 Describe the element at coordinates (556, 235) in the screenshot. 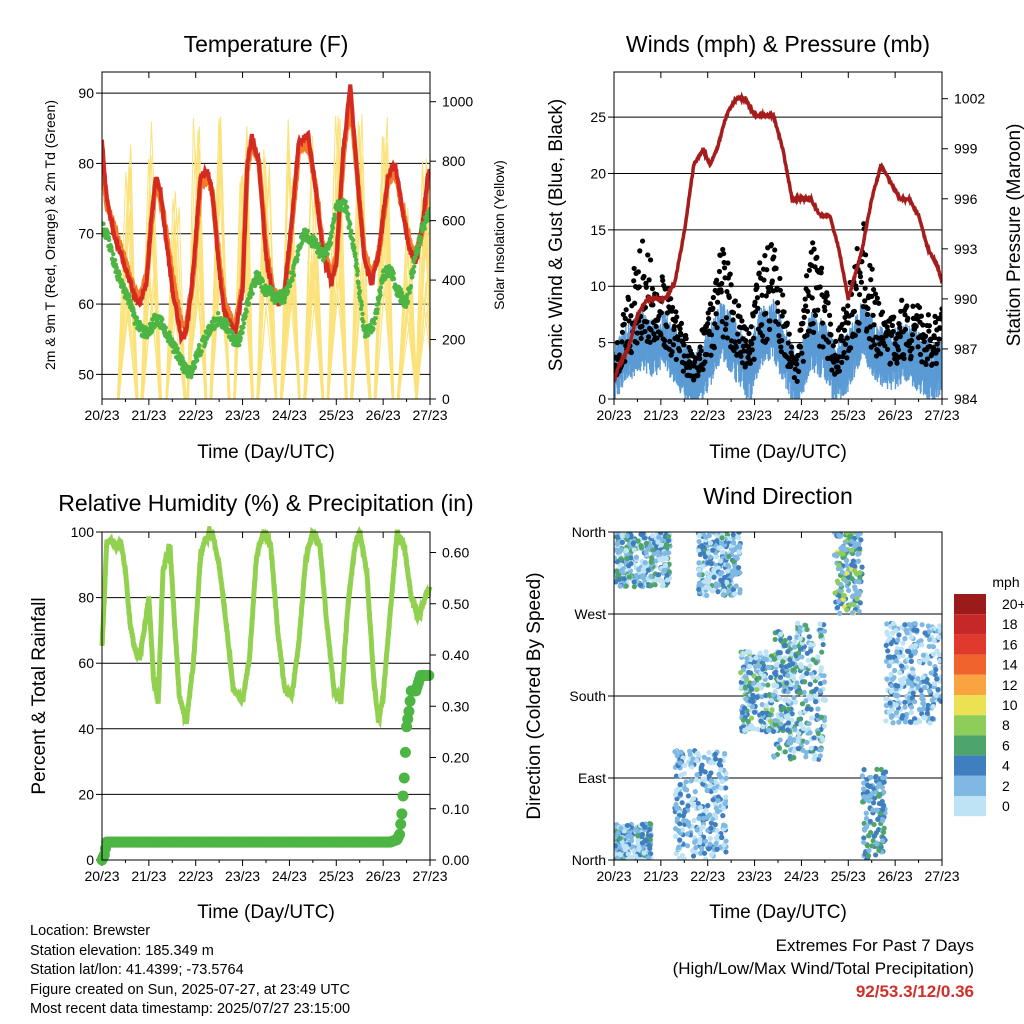

I see `wind-ylabel-left: Sonic Wind & Gust (Blue, Black)` at that location.